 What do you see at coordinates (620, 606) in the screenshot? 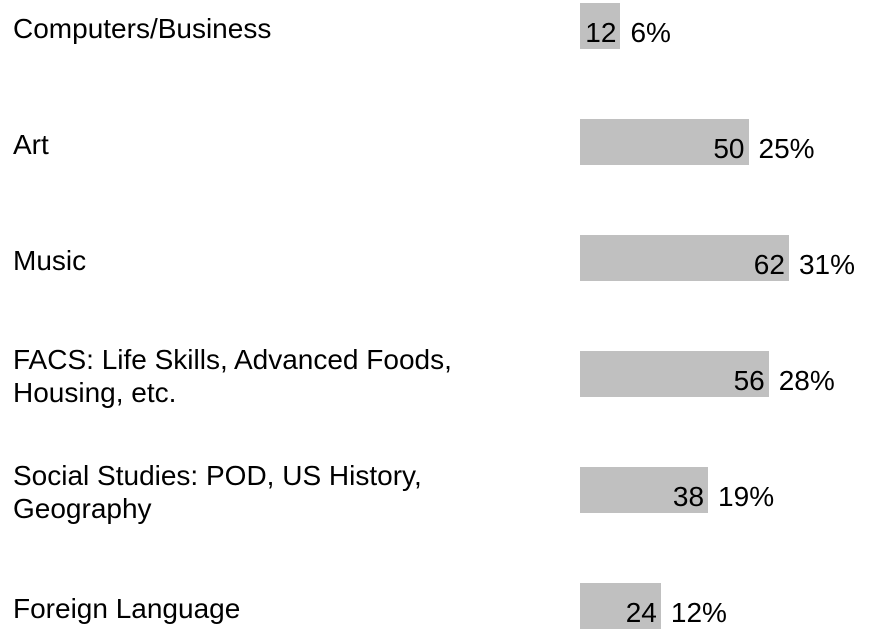
I see `bar: 24` at bounding box center [620, 606].